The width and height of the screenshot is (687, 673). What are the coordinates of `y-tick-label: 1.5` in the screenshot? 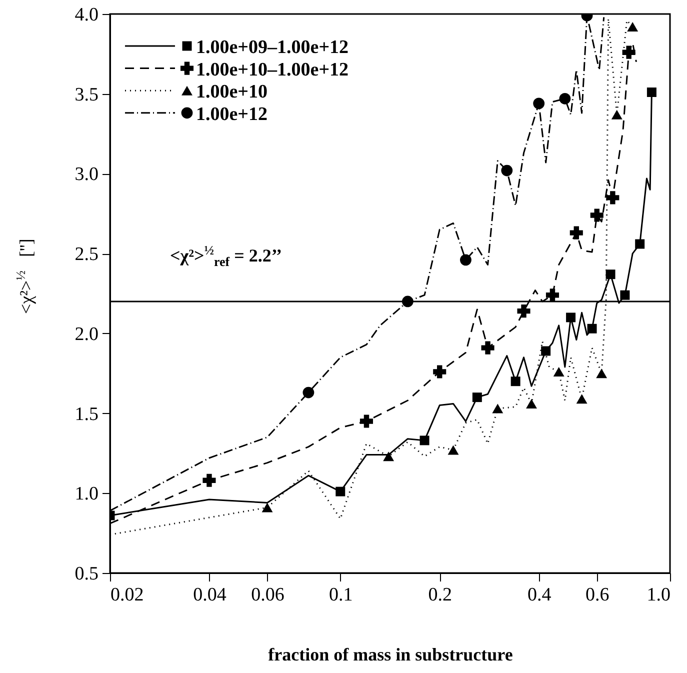 It's located at (86, 414).